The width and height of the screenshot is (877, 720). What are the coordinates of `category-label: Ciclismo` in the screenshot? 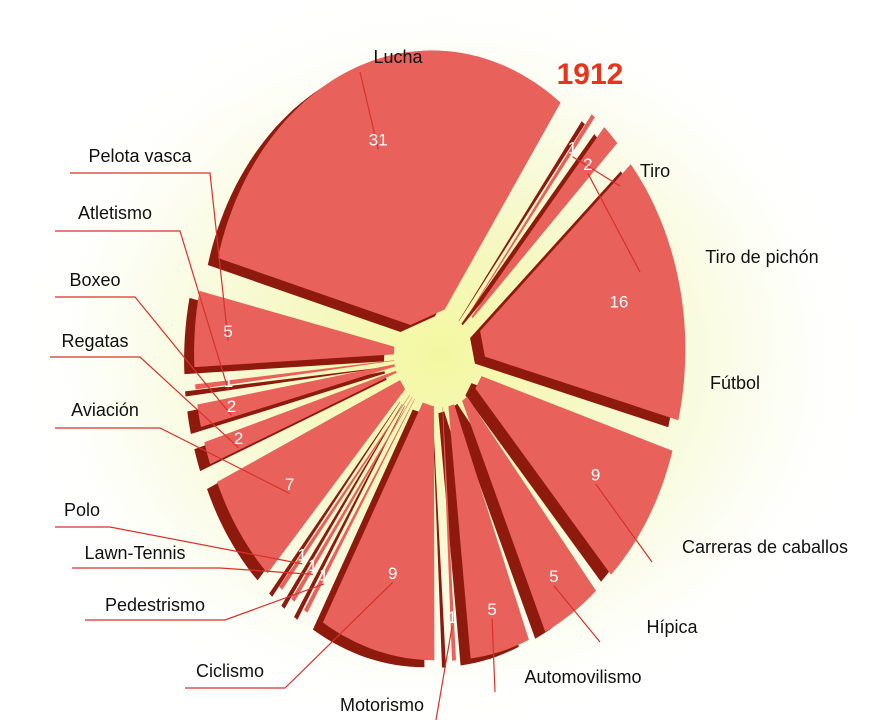 It's located at (230, 671).